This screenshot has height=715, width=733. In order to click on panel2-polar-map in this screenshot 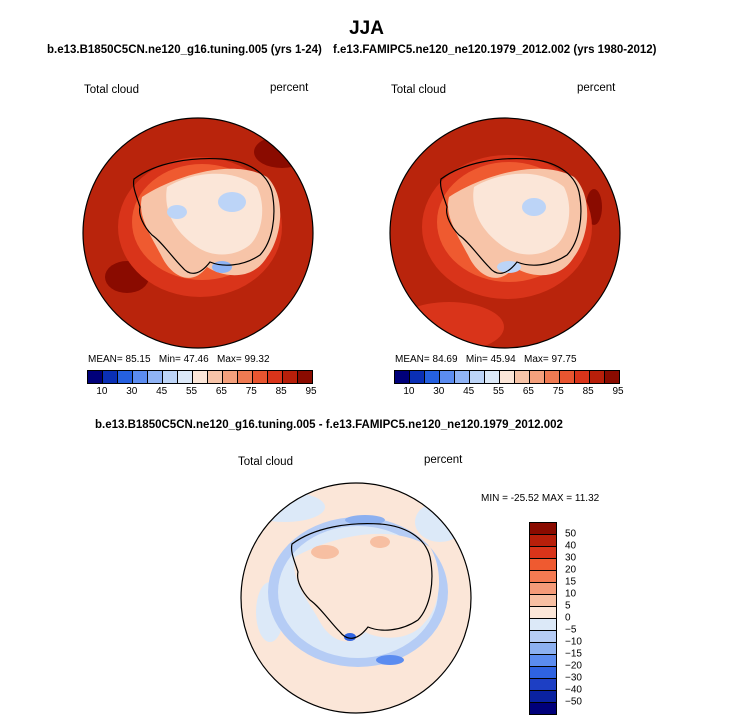, I will do `click(505, 233)`.